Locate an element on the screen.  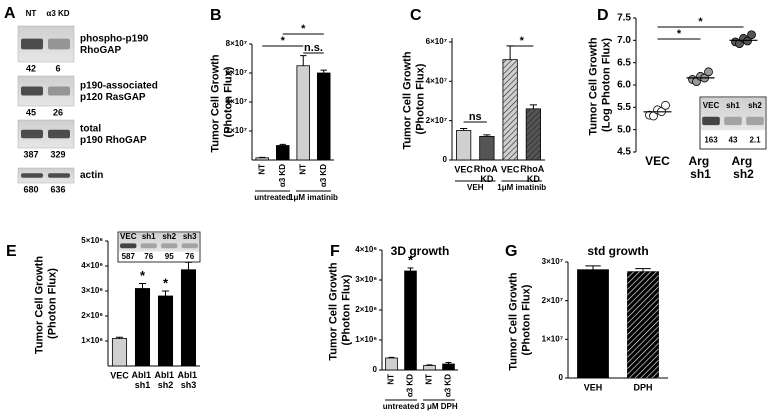
y-tick-label: 7.5 is located at coordinates (624, 18).